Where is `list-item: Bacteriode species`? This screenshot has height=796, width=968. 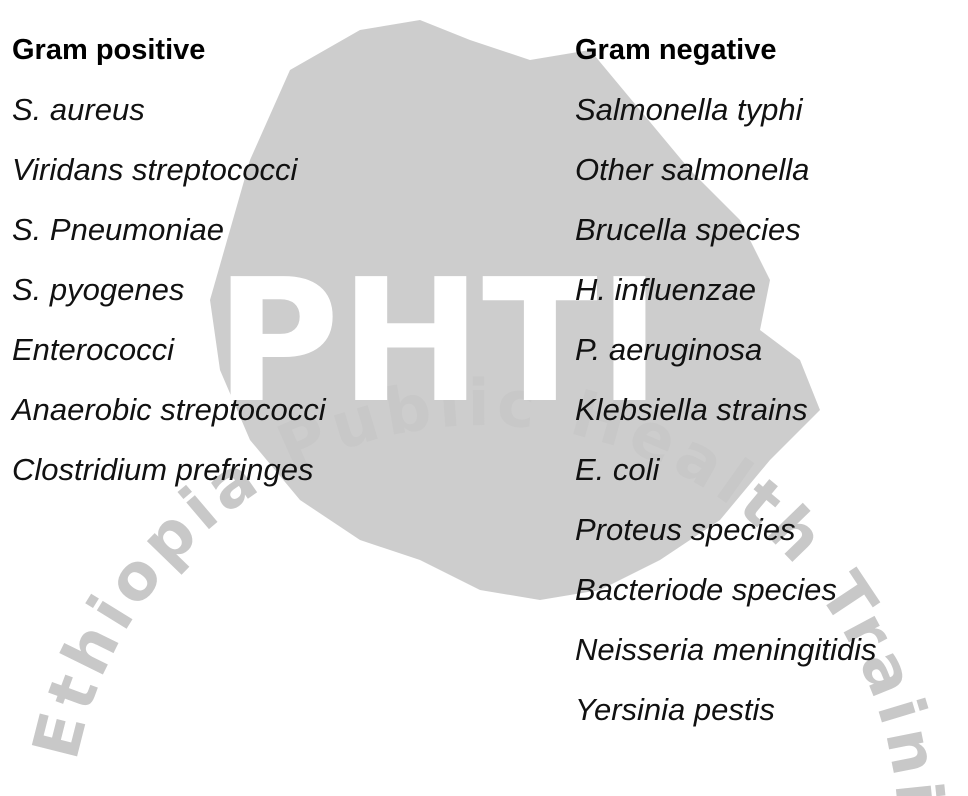
list-item: Bacteriode species is located at coordinates (706, 589).